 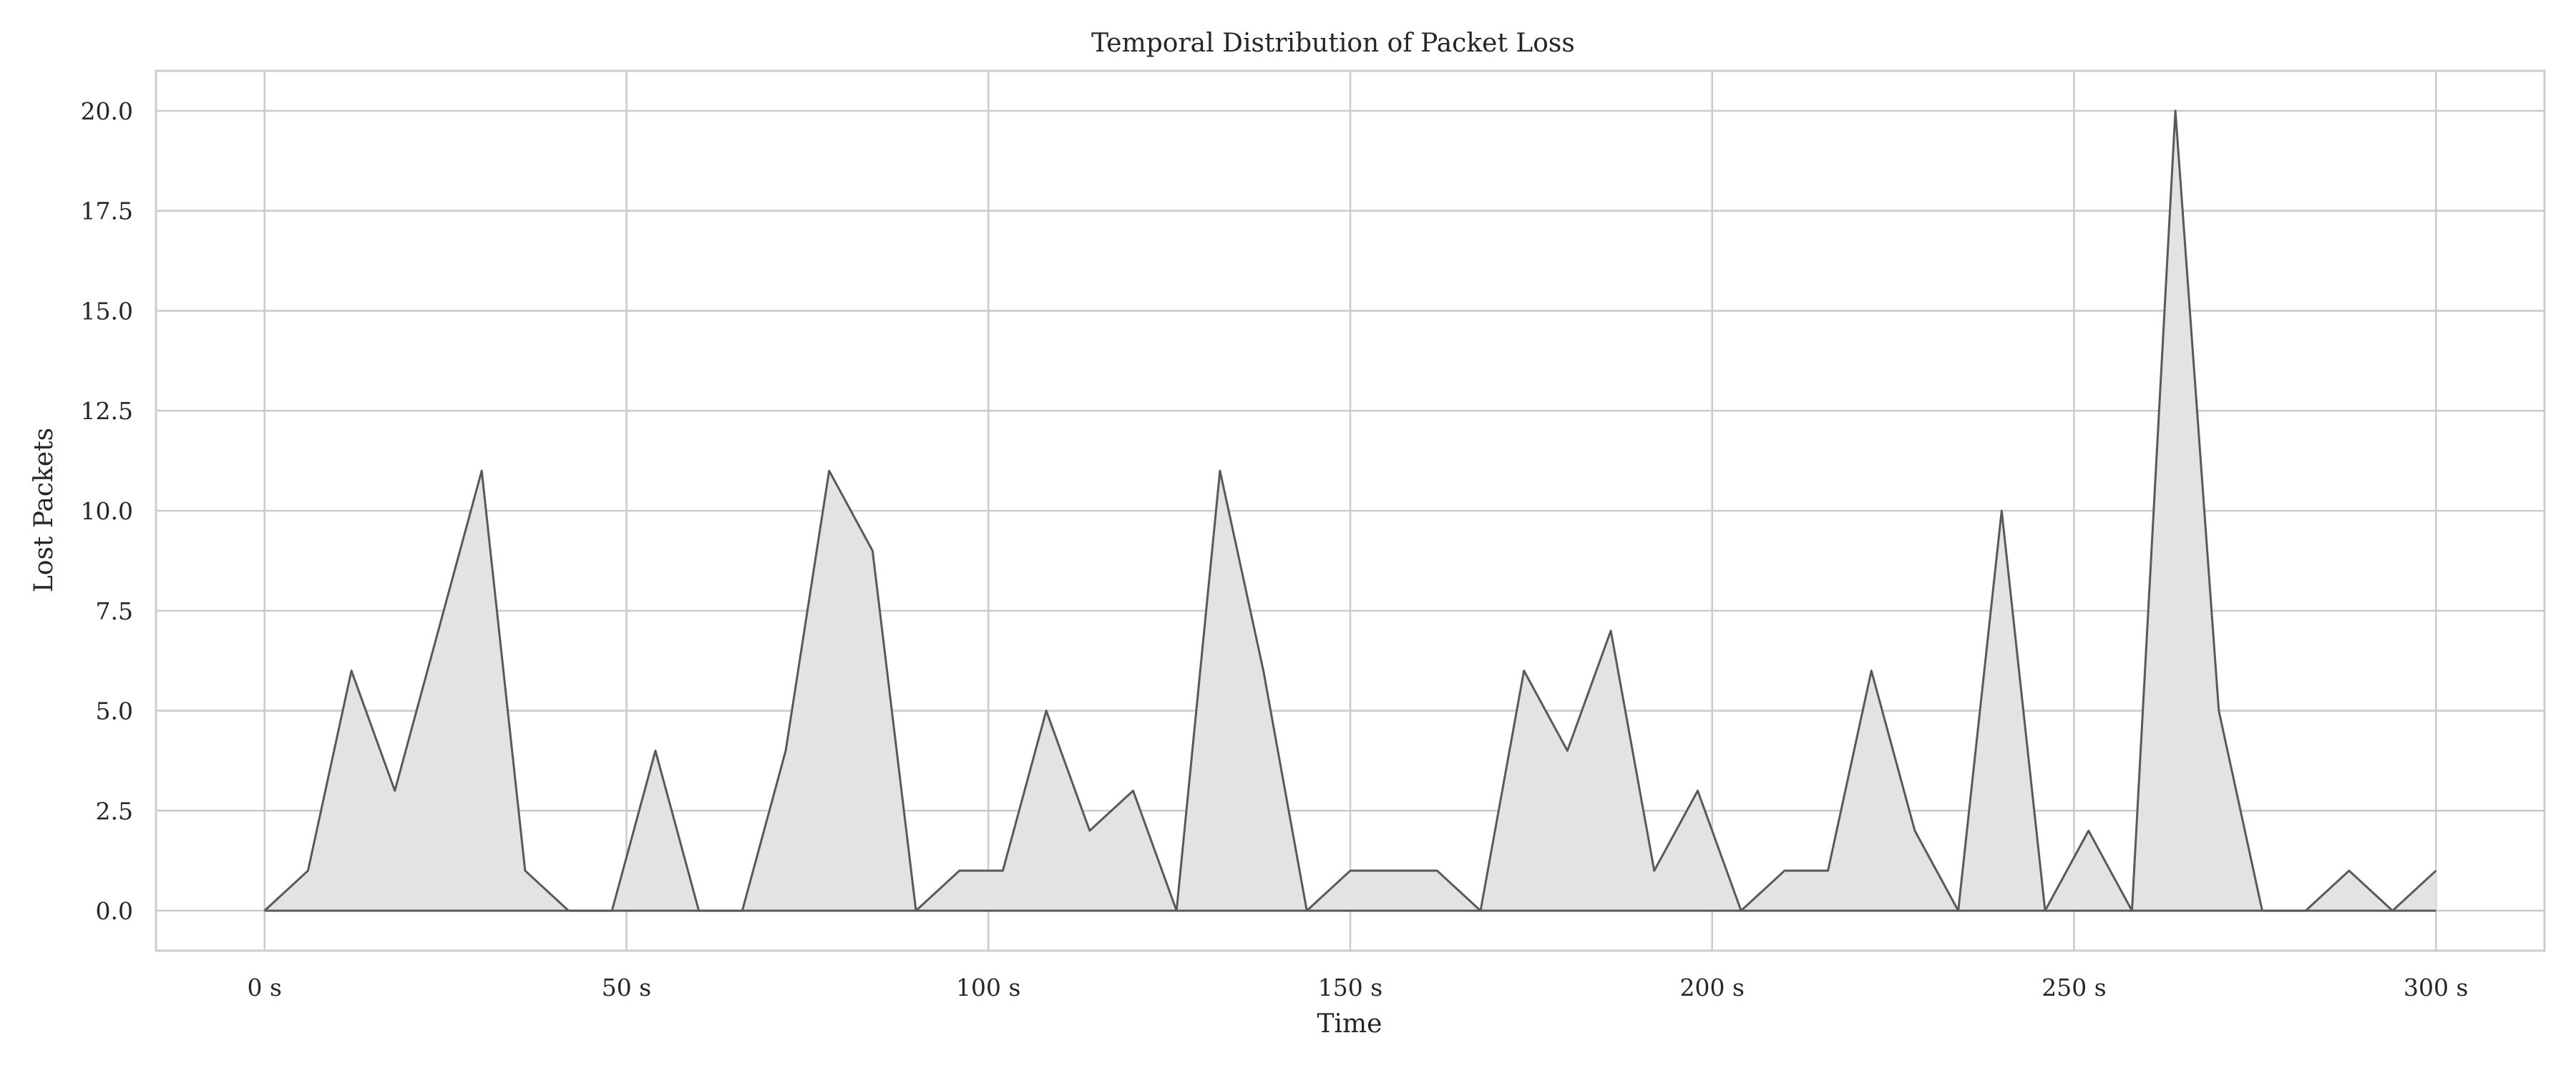 What do you see at coordinates (107, 111) in the screenshot?
I see `y-tick-label: 20.0` at bounding box center [107, 111].